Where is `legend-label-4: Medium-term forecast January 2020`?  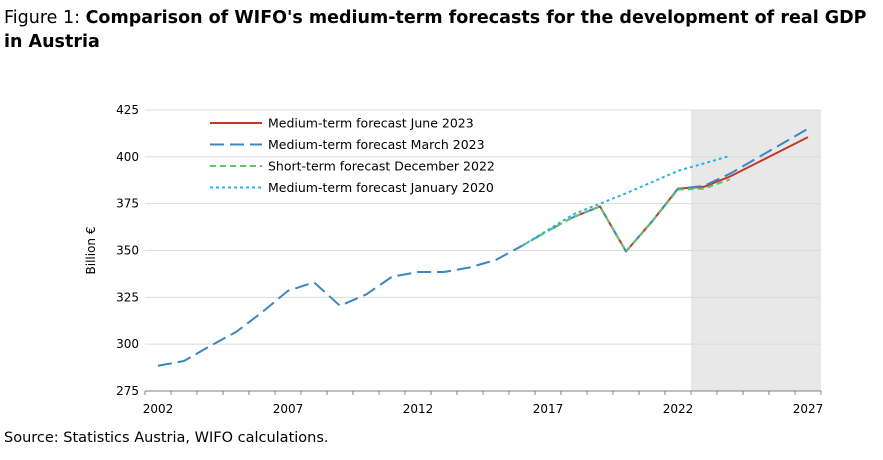 legend-label-4: Medium-term forecast January 2020 is located at coordinates (381, 187).